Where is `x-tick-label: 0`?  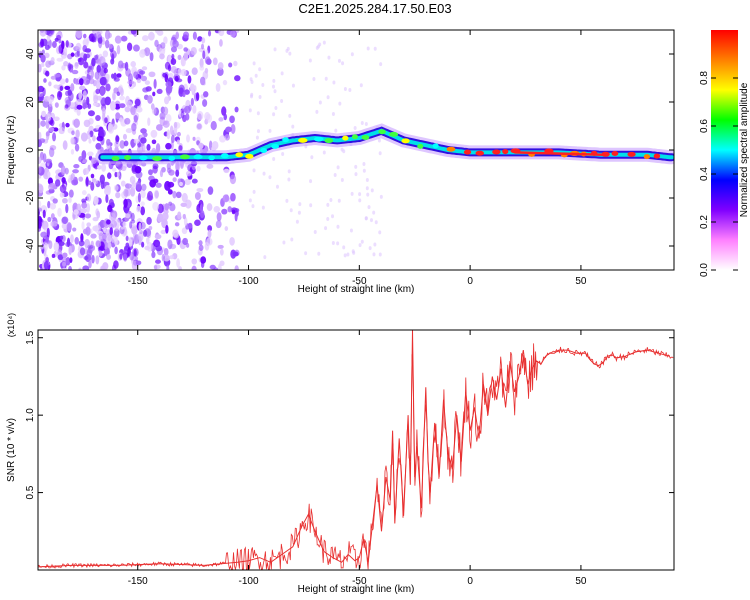
x-tick-label: 0 is located at coordinates (470, 581).